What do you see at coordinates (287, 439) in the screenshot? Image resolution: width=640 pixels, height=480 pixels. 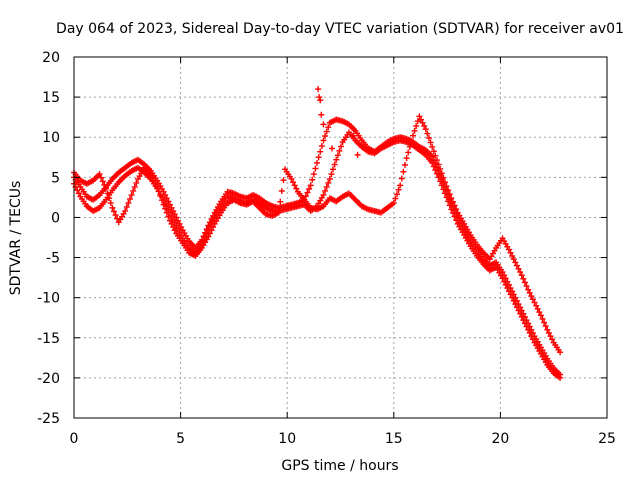 I see `x-tick-label: 10` at bounding box center [287, 439].